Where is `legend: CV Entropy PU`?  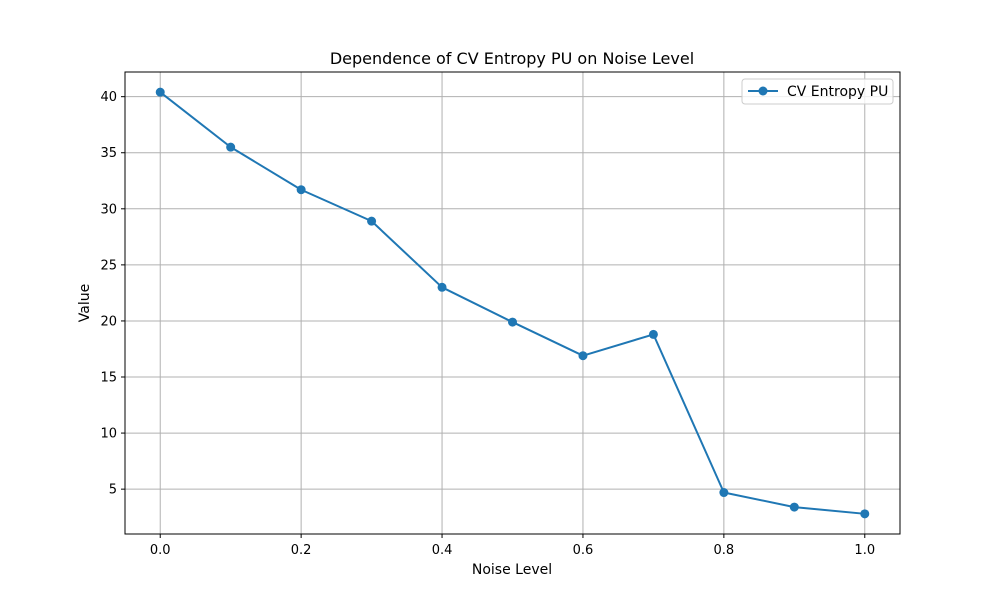
legend: CV Entropy PU is located at coordinates (817, 91).